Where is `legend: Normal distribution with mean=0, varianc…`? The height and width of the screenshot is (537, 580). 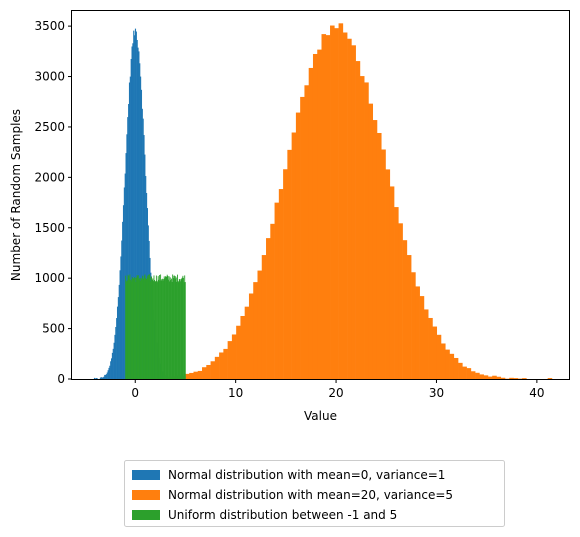
legend: Normal distribution with mean=0, varianc… is located at coordinates (314, 493).